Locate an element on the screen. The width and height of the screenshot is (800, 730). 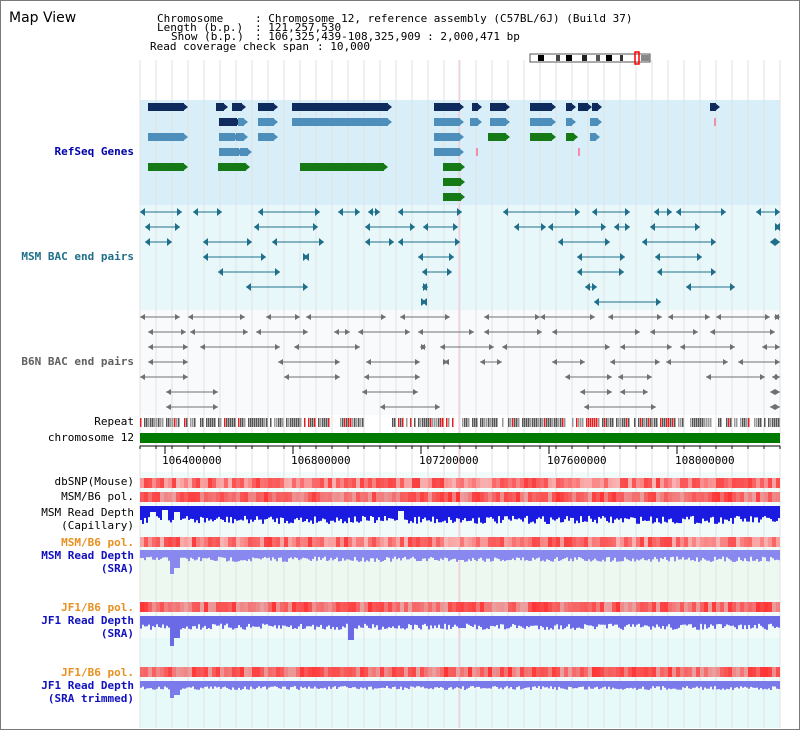
track-label-msm-depth-sra-sub: (SRA) is located at coordinates (117, 568).